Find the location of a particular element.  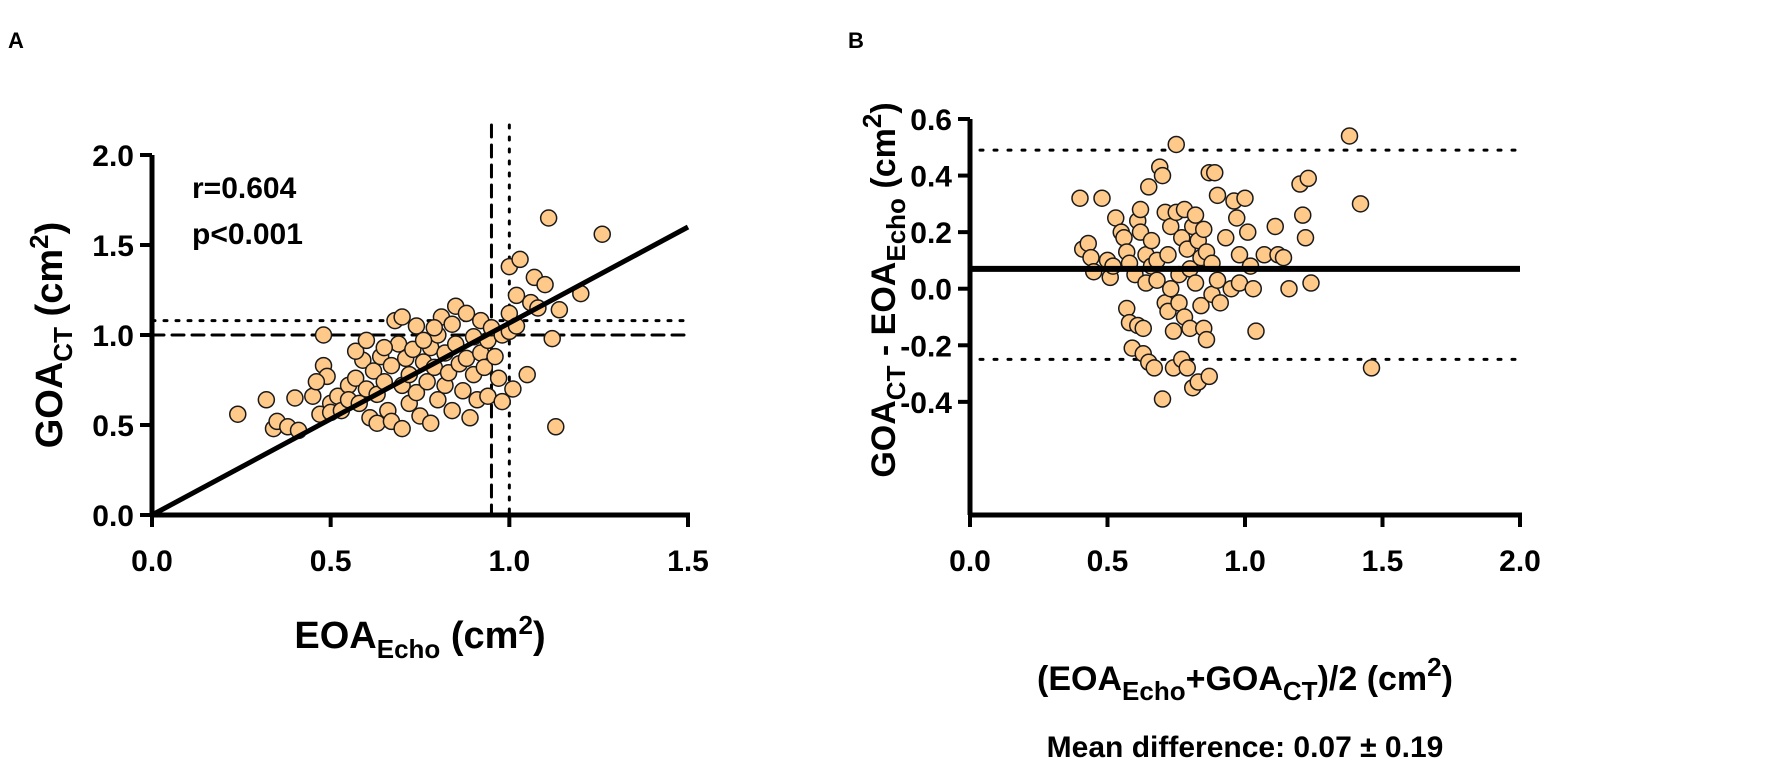

y-tick-label-a: 0.0 is located at coordinates (113, 516).